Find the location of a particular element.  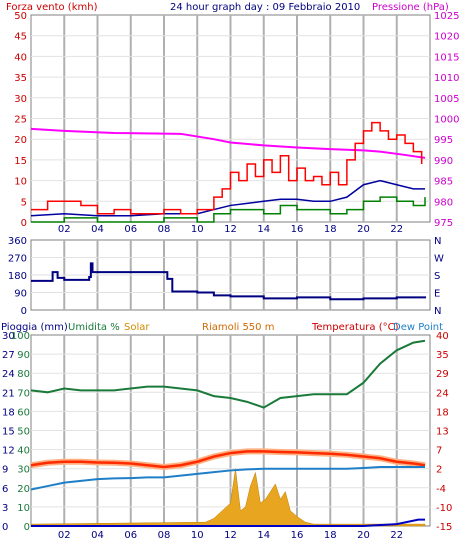

humidity-tick-label: 90 is located at coordinates (23, 355).